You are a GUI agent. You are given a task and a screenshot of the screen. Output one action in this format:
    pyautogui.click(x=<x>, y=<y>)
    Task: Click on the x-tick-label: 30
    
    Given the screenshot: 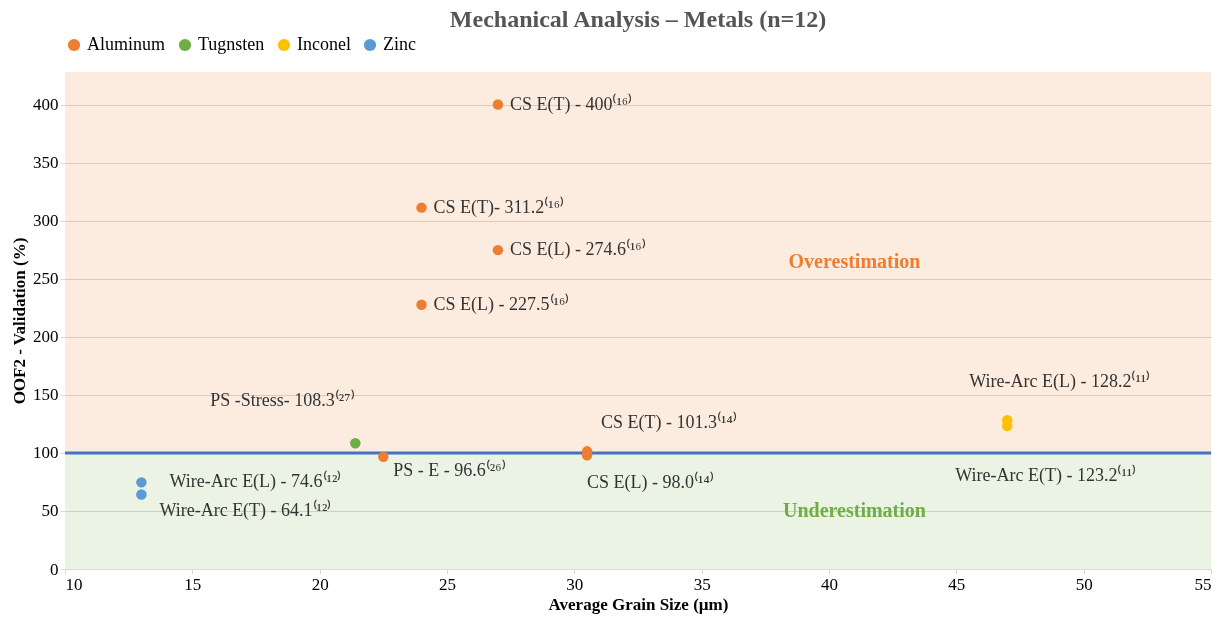 What is the action you would take?
    pyautogui.click(x=575, y=584)
    